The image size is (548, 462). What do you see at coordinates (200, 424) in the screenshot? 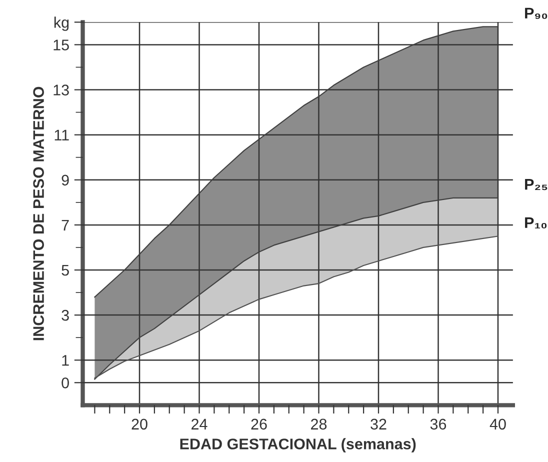
I see `x-tick-label: 24` at bounding box center [200, 424].